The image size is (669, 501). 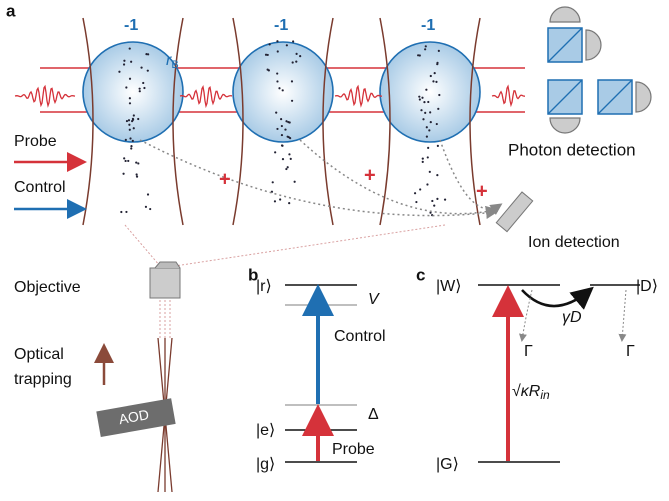 What do you see at coordinates (514, 212) in the screenshot?
I see `ion-detector` at bounding box center [514, 212].